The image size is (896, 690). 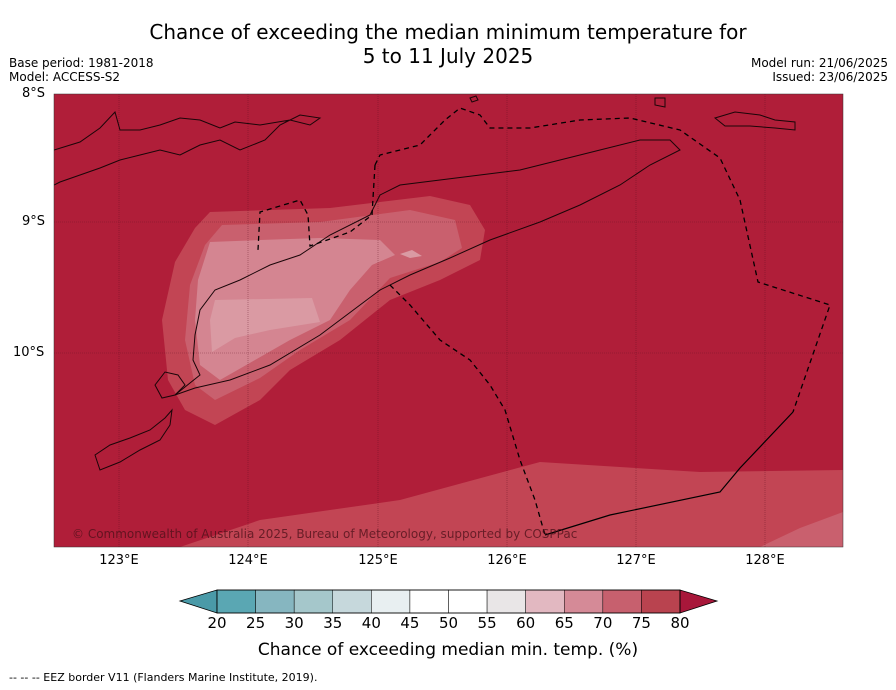 I want to click on colorbar-tick-label: 70, so click(x=603, y=623).